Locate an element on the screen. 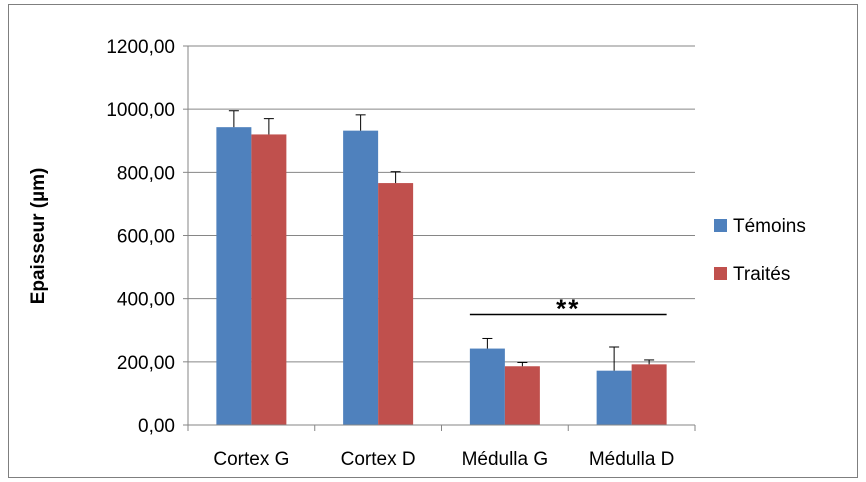 This screenshot has width=866, height=482. legend-label: Traités is located at coordinates (761, 274).